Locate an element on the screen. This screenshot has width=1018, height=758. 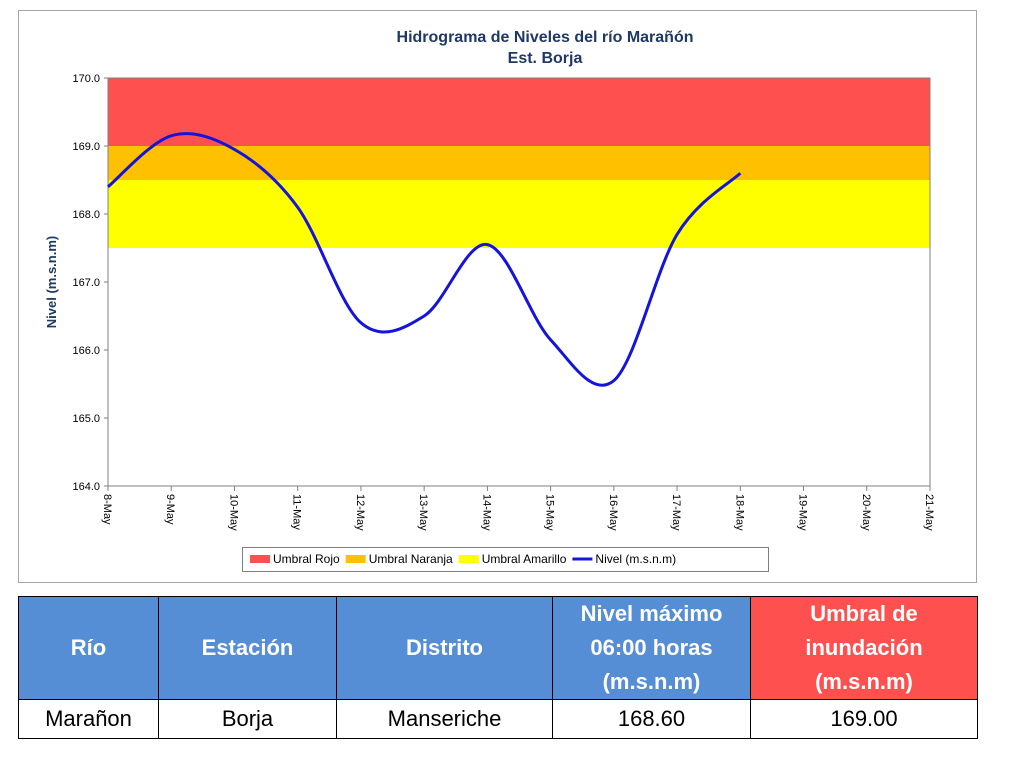
cell: Borja is located at coordinates (247, 719).